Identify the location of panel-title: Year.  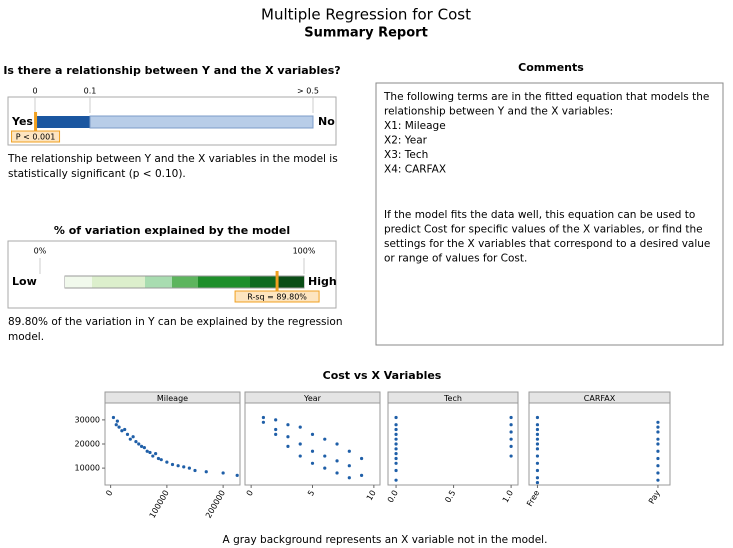
(312, 398).